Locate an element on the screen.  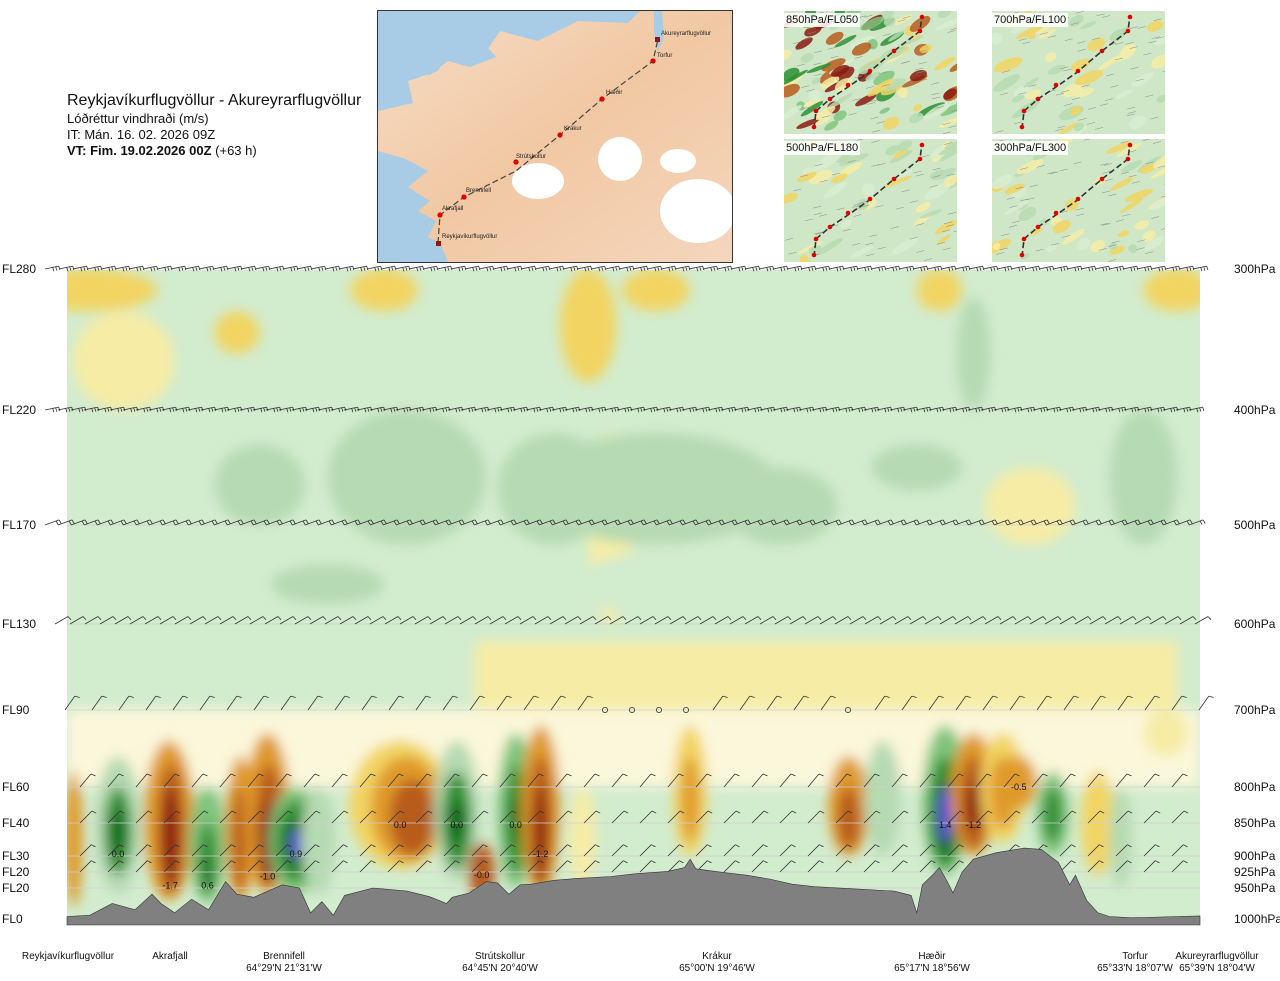
waypoint-name: Brennifell is located at coordinates (284, 956).